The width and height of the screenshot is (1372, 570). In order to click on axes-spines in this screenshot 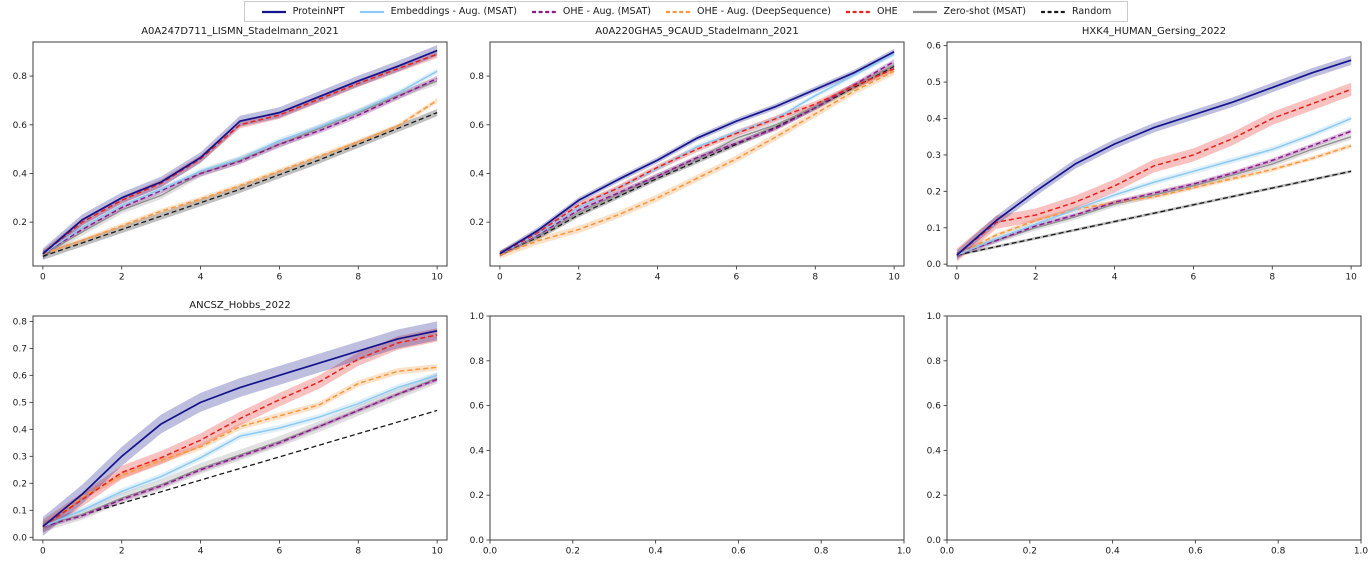, I will do `click(1154, 428)`.